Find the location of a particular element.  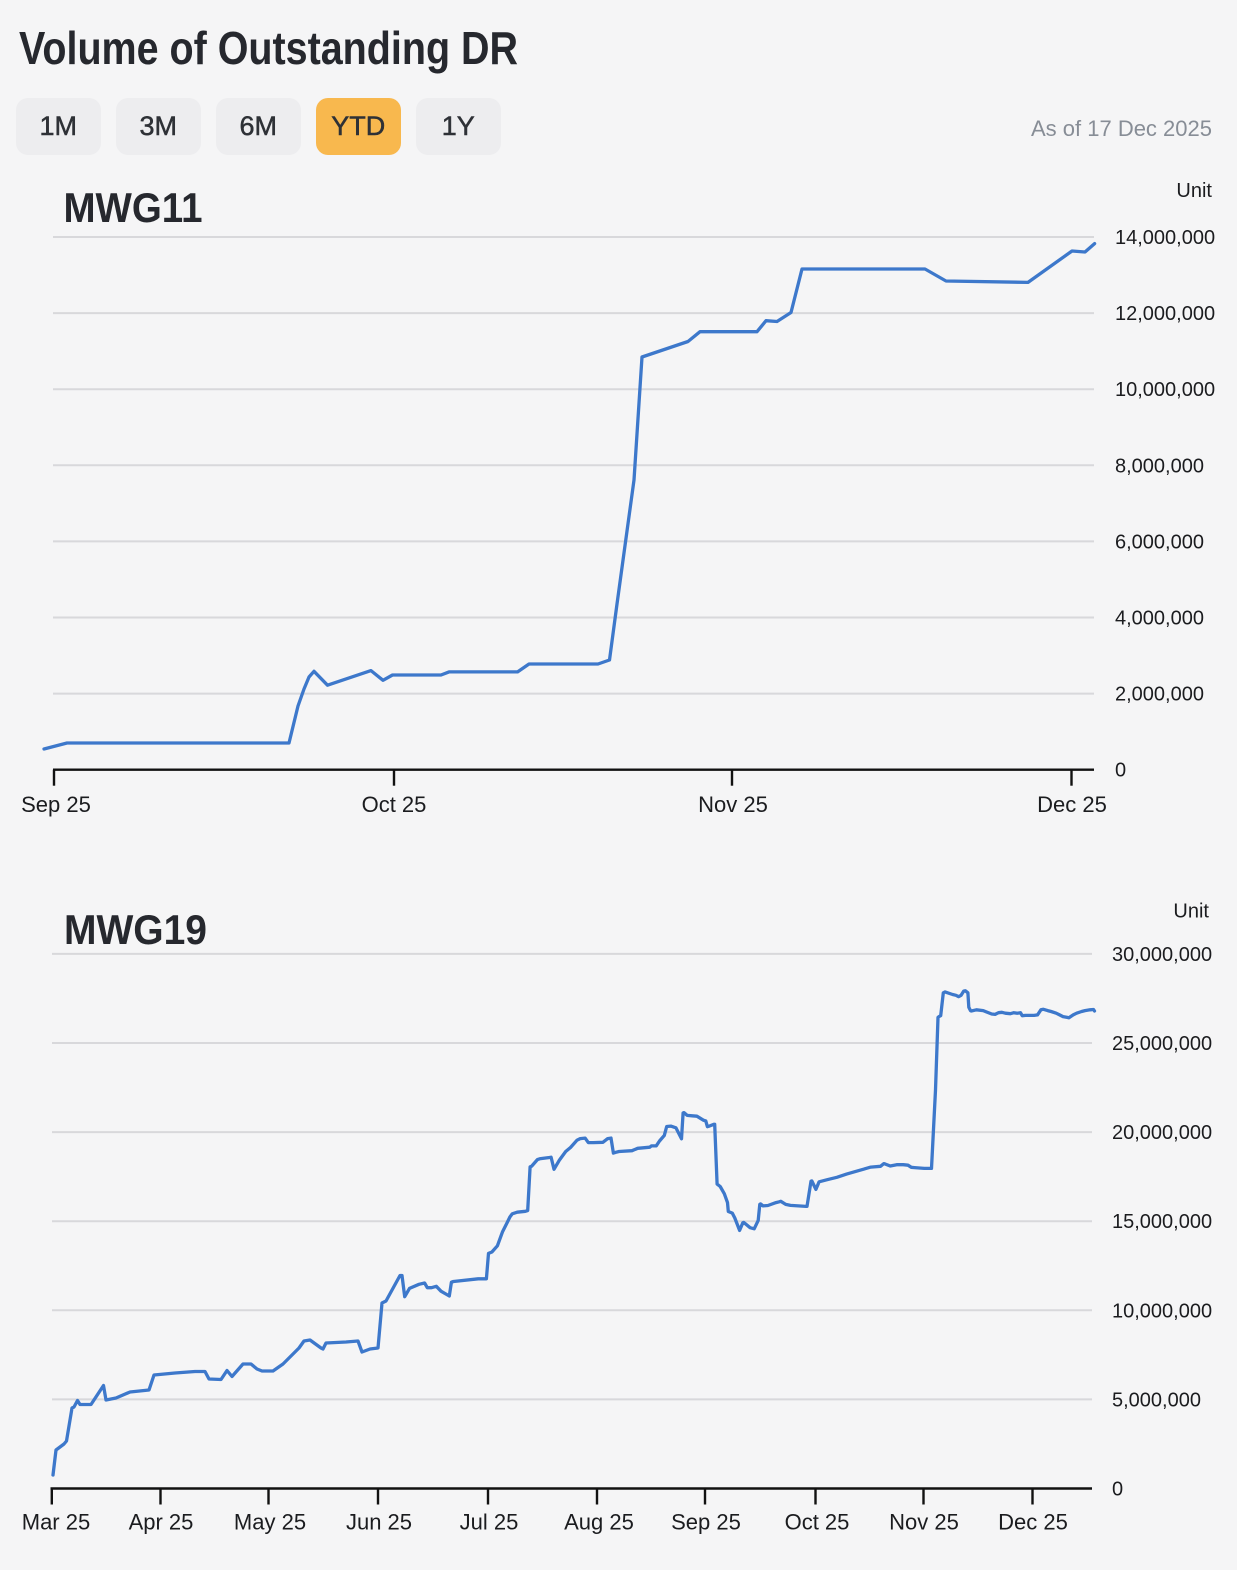

svg-text: Mar 25 is located at coordinates (56, 1522).